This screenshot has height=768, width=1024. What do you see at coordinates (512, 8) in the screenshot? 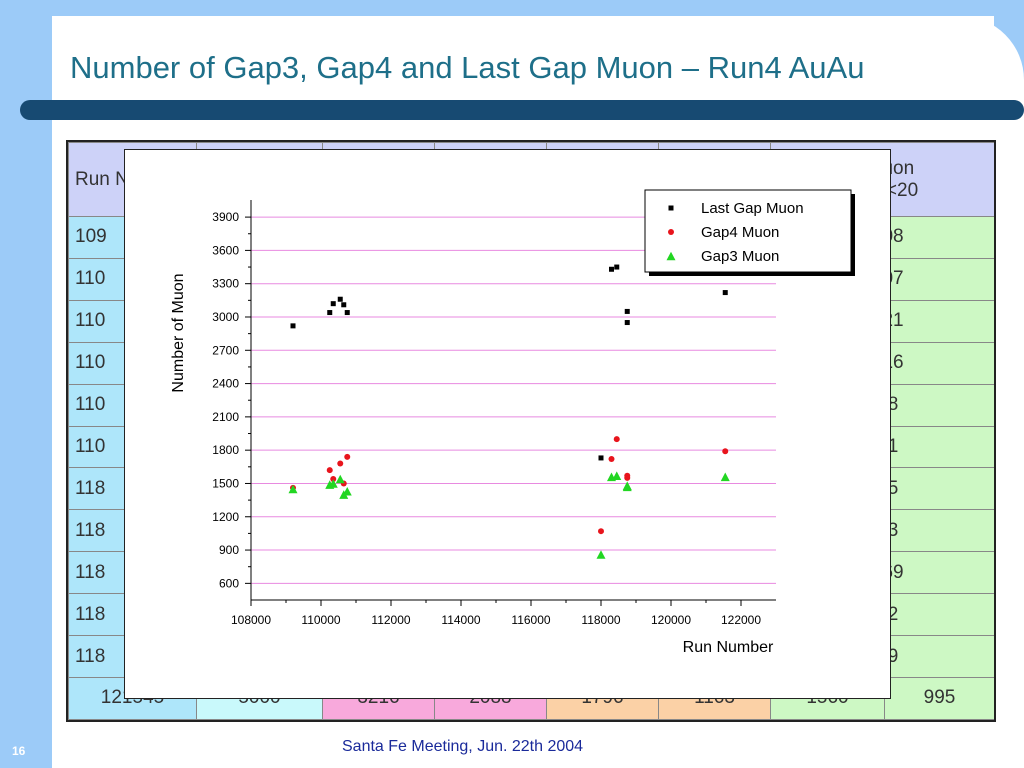
I see `top-accent-bar` at bounding box center [512, 8].